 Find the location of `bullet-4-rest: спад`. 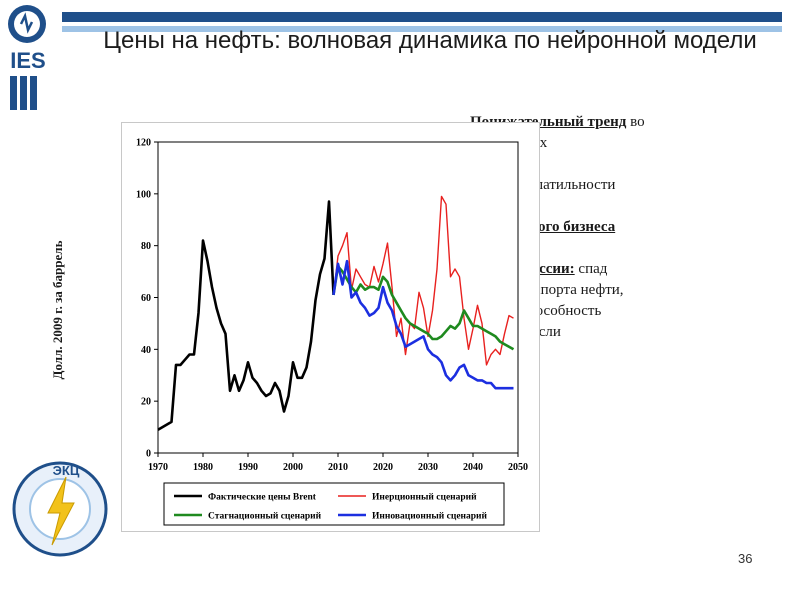

bullet-4-rest: спад is located at coordinates (591, 269).